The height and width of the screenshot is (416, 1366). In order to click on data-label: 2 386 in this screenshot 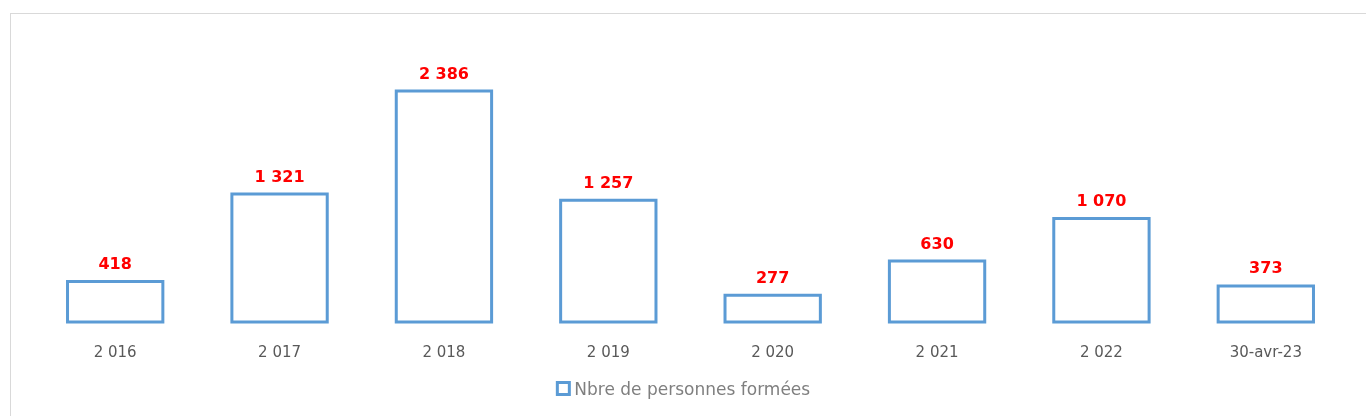, I will do `click(443, 73)`.